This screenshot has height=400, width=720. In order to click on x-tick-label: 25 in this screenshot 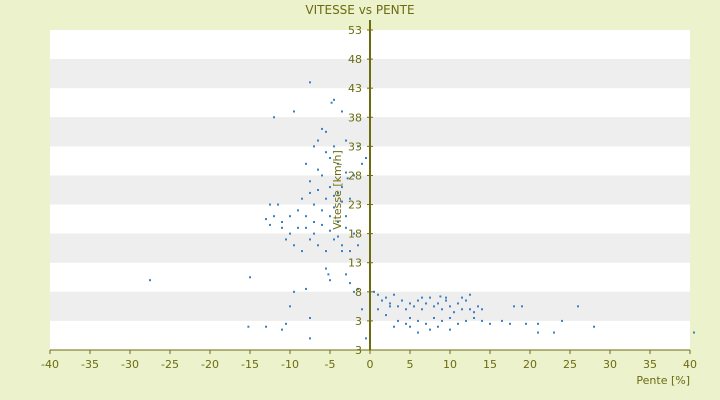, I will do `click(570, 364)`.